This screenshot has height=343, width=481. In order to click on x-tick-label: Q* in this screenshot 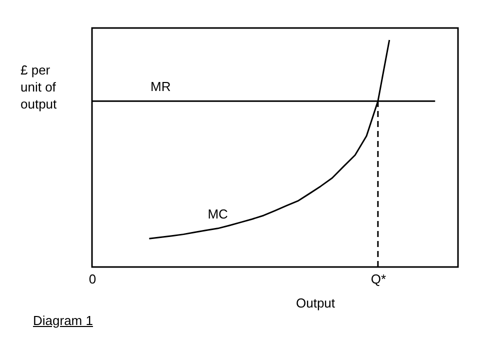, I will do `click(378, 279)`.